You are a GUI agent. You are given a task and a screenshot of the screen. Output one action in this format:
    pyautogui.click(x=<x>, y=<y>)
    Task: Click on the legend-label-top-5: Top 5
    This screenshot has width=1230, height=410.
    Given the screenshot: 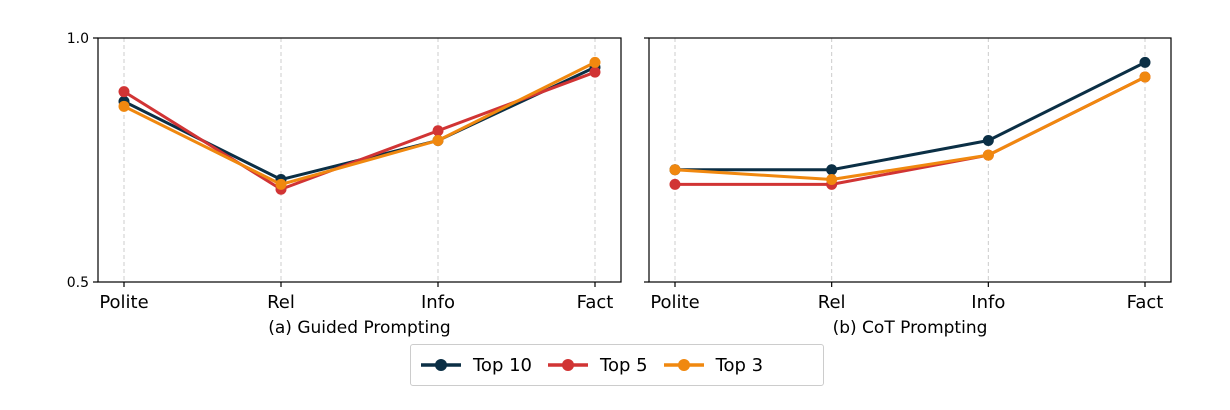 What is the action you would take?
    pyautogui.click(x=624, y=365)
    